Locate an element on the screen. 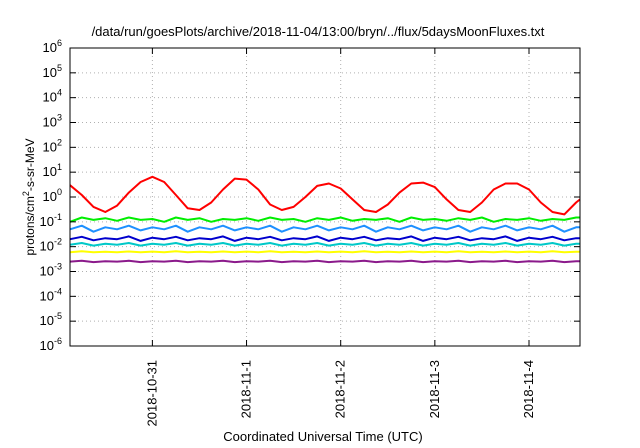 The width and height of the screenshot is (640, 448). y-tick-label: 10⁴ is located at coordinates (52, 96).